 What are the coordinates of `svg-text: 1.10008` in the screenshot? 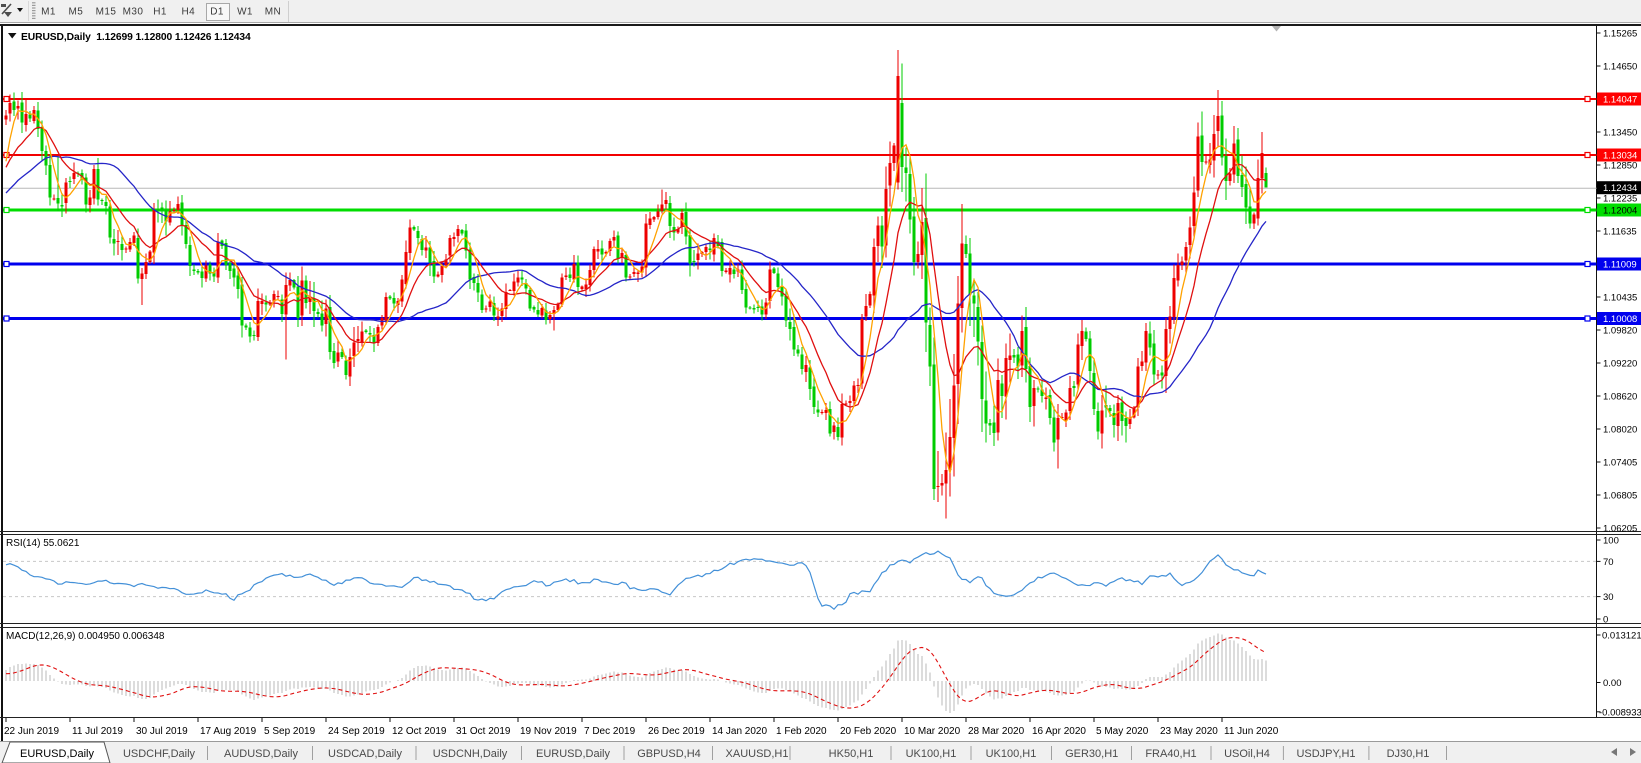 It's located at (1620, 319).